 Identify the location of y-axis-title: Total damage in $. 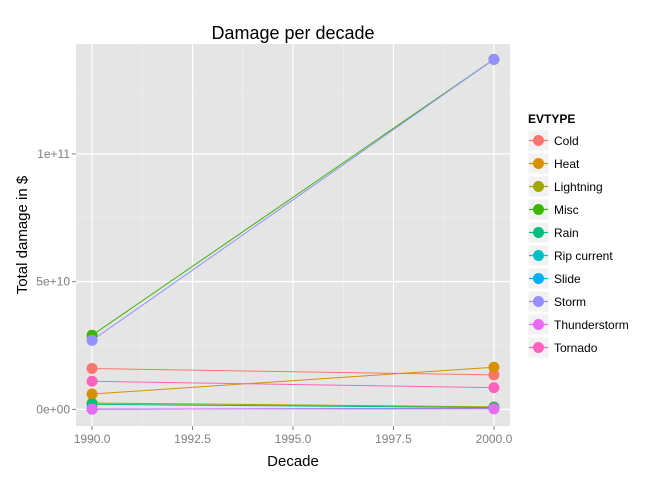
(22, 234).